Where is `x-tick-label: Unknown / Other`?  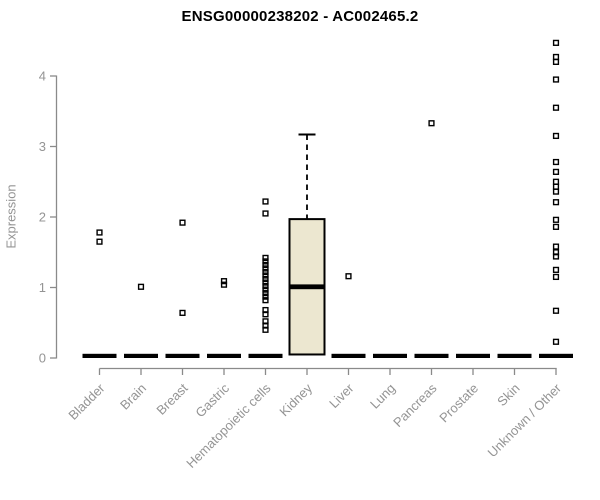 x-tick-label: Unknown / Other is located at coordinates (525, 420).